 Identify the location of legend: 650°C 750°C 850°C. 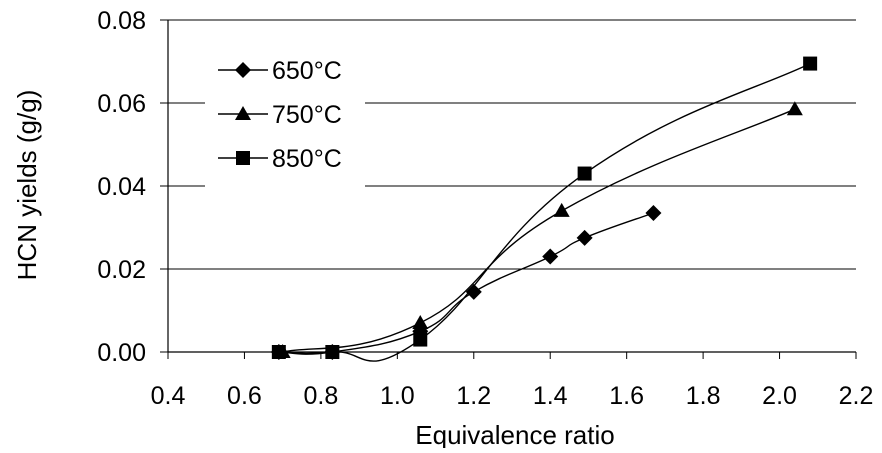
(285, 115).